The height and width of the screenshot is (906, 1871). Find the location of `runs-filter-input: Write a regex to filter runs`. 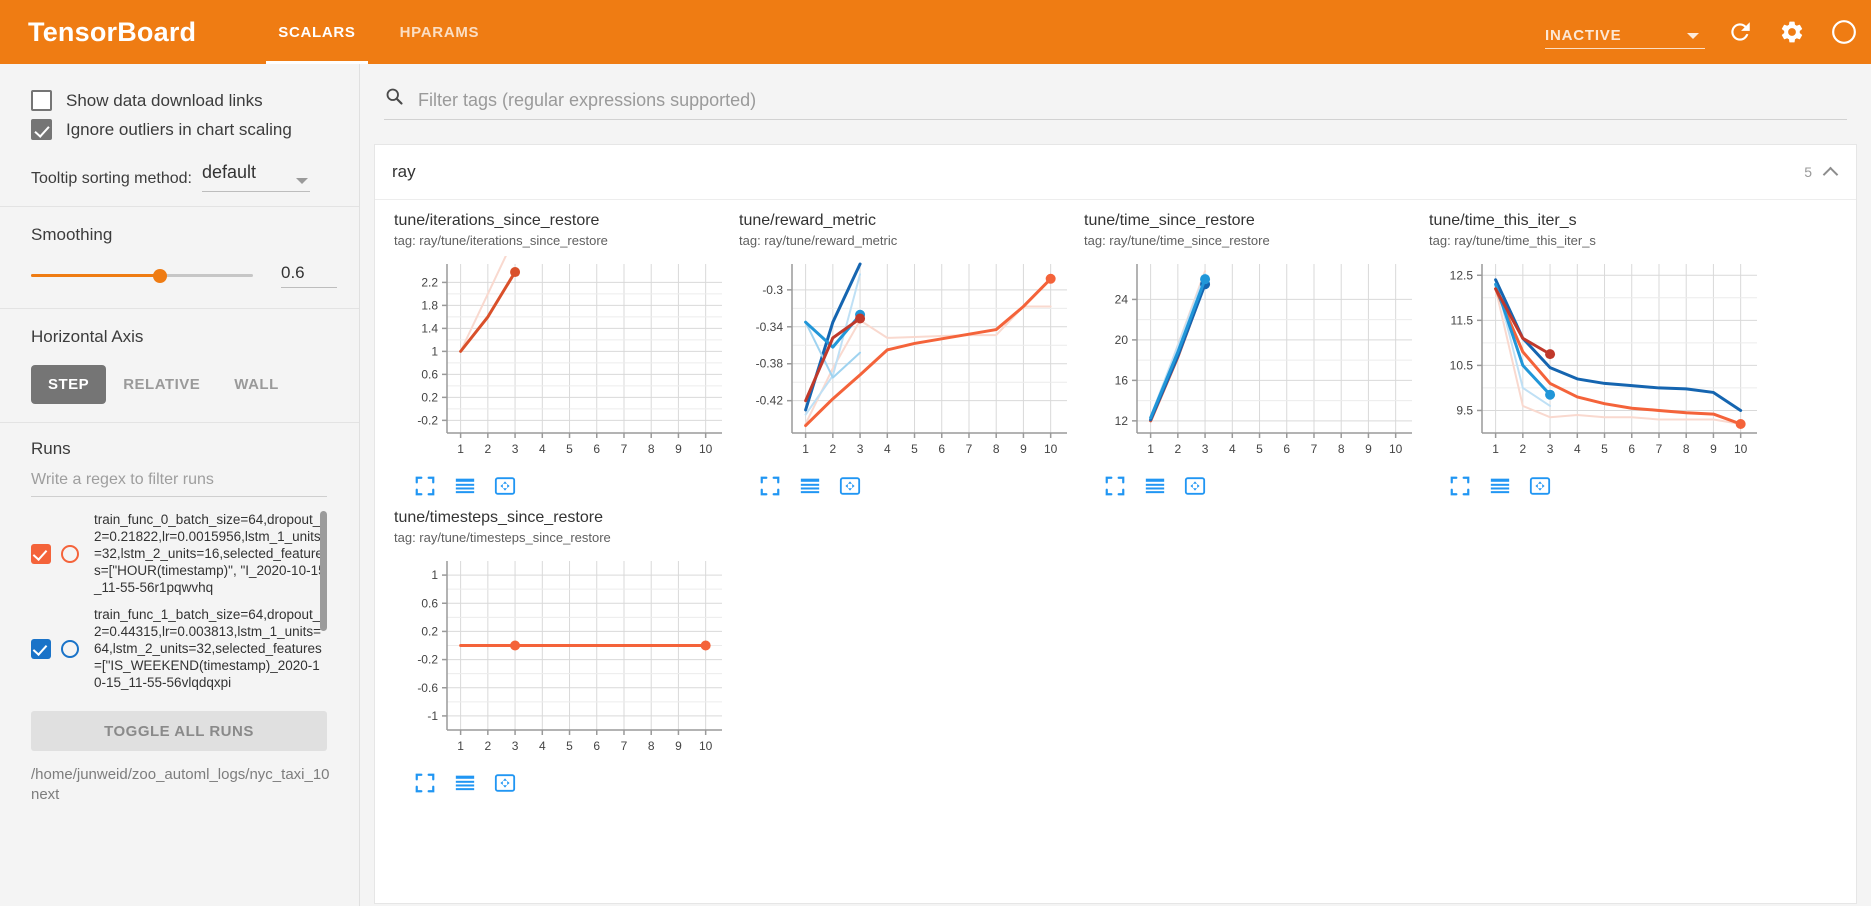

runs-filter-input: Write a regex to filter runs is located at coordinates (179, 484).